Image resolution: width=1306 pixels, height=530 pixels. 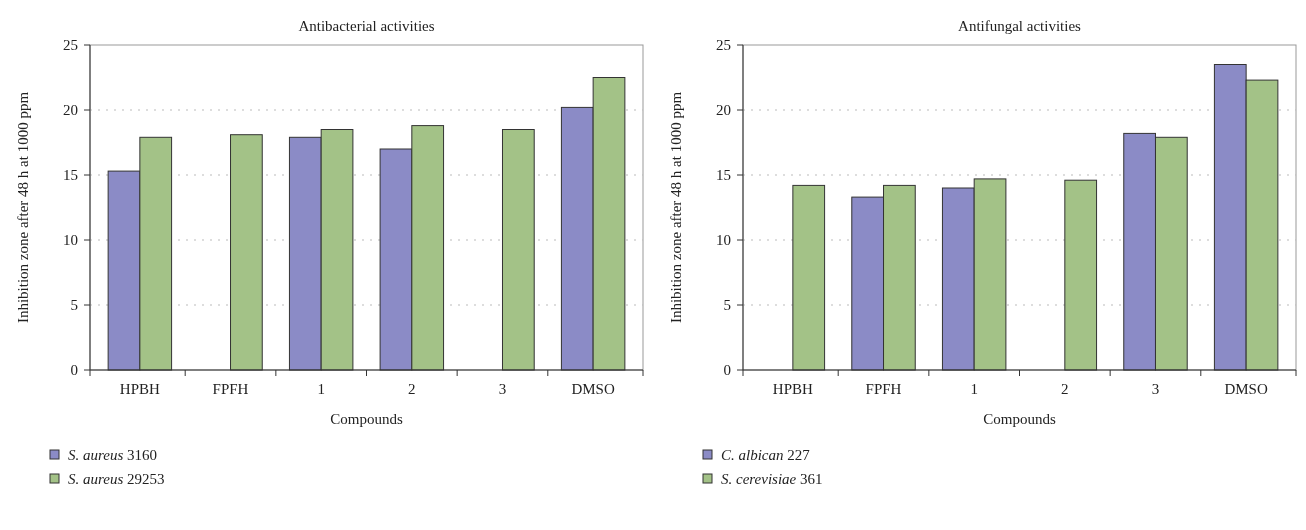 What do you see at coordinates (766, 455) in the screenshot?
I see `legend-label: C. albican 227` at bounding box center [766, 455].